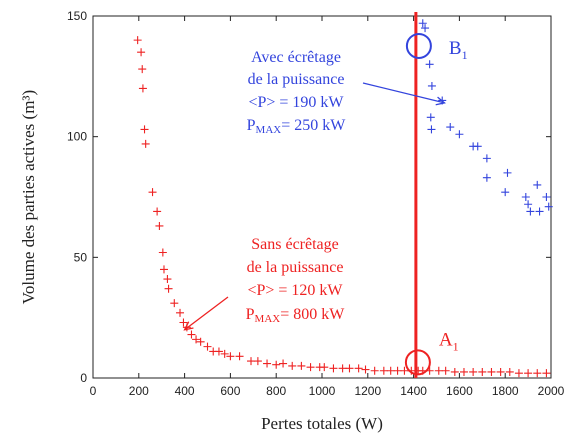 Image resolution: width=574 pixels, height=439 pixels. I want to click on x-tick-label: 1600, so click(459, 391).